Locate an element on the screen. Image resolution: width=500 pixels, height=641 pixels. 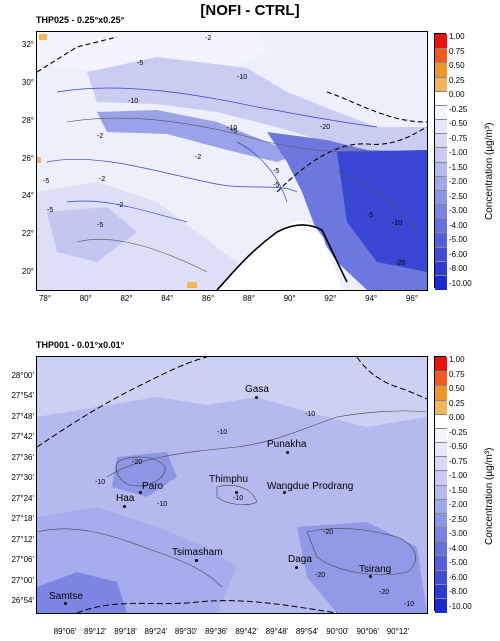
y-tick-label: 27°12' is located at coordinates (22, 539).